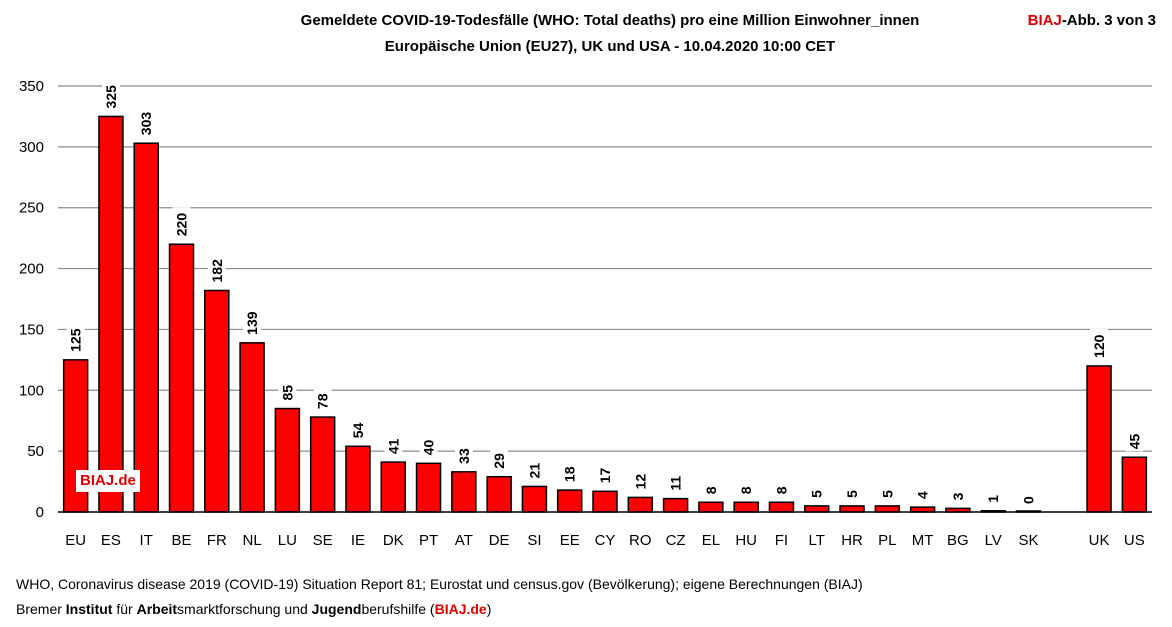 The height and width of the screenshot is (627, 1172). What do you see at coordinates (489, 609) in the screenshot?
I see `org-part: )` at bounding box center [489, 609].